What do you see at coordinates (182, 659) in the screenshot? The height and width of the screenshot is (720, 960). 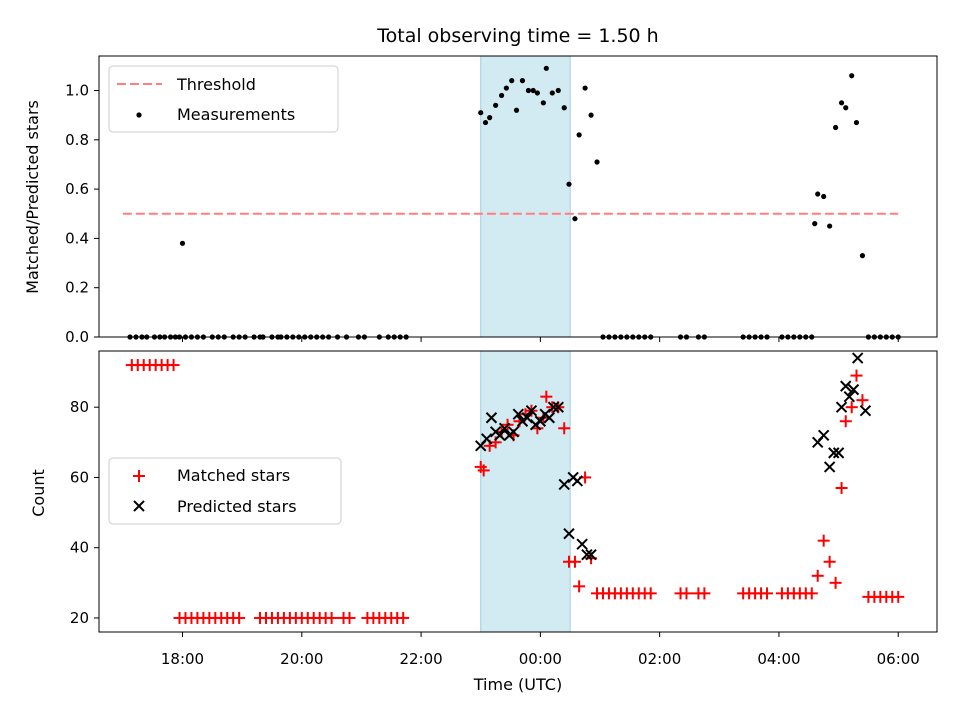 I see `x-tick-label: 18:00` at bounding box center [182, 659].